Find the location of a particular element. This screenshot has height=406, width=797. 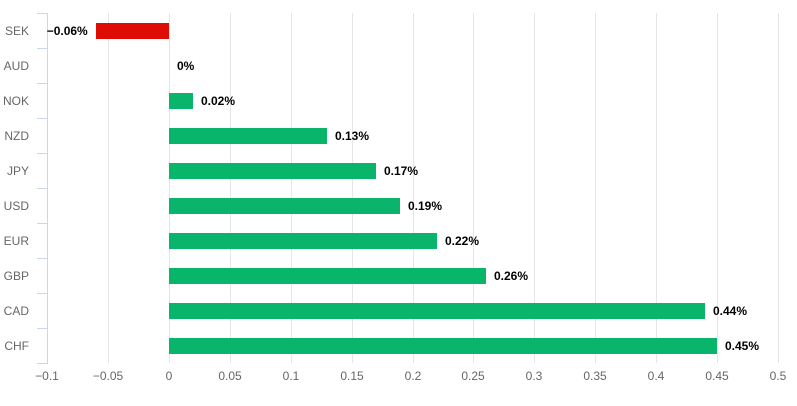

category-label-eur: EUR is located at coordinates (16, 241).